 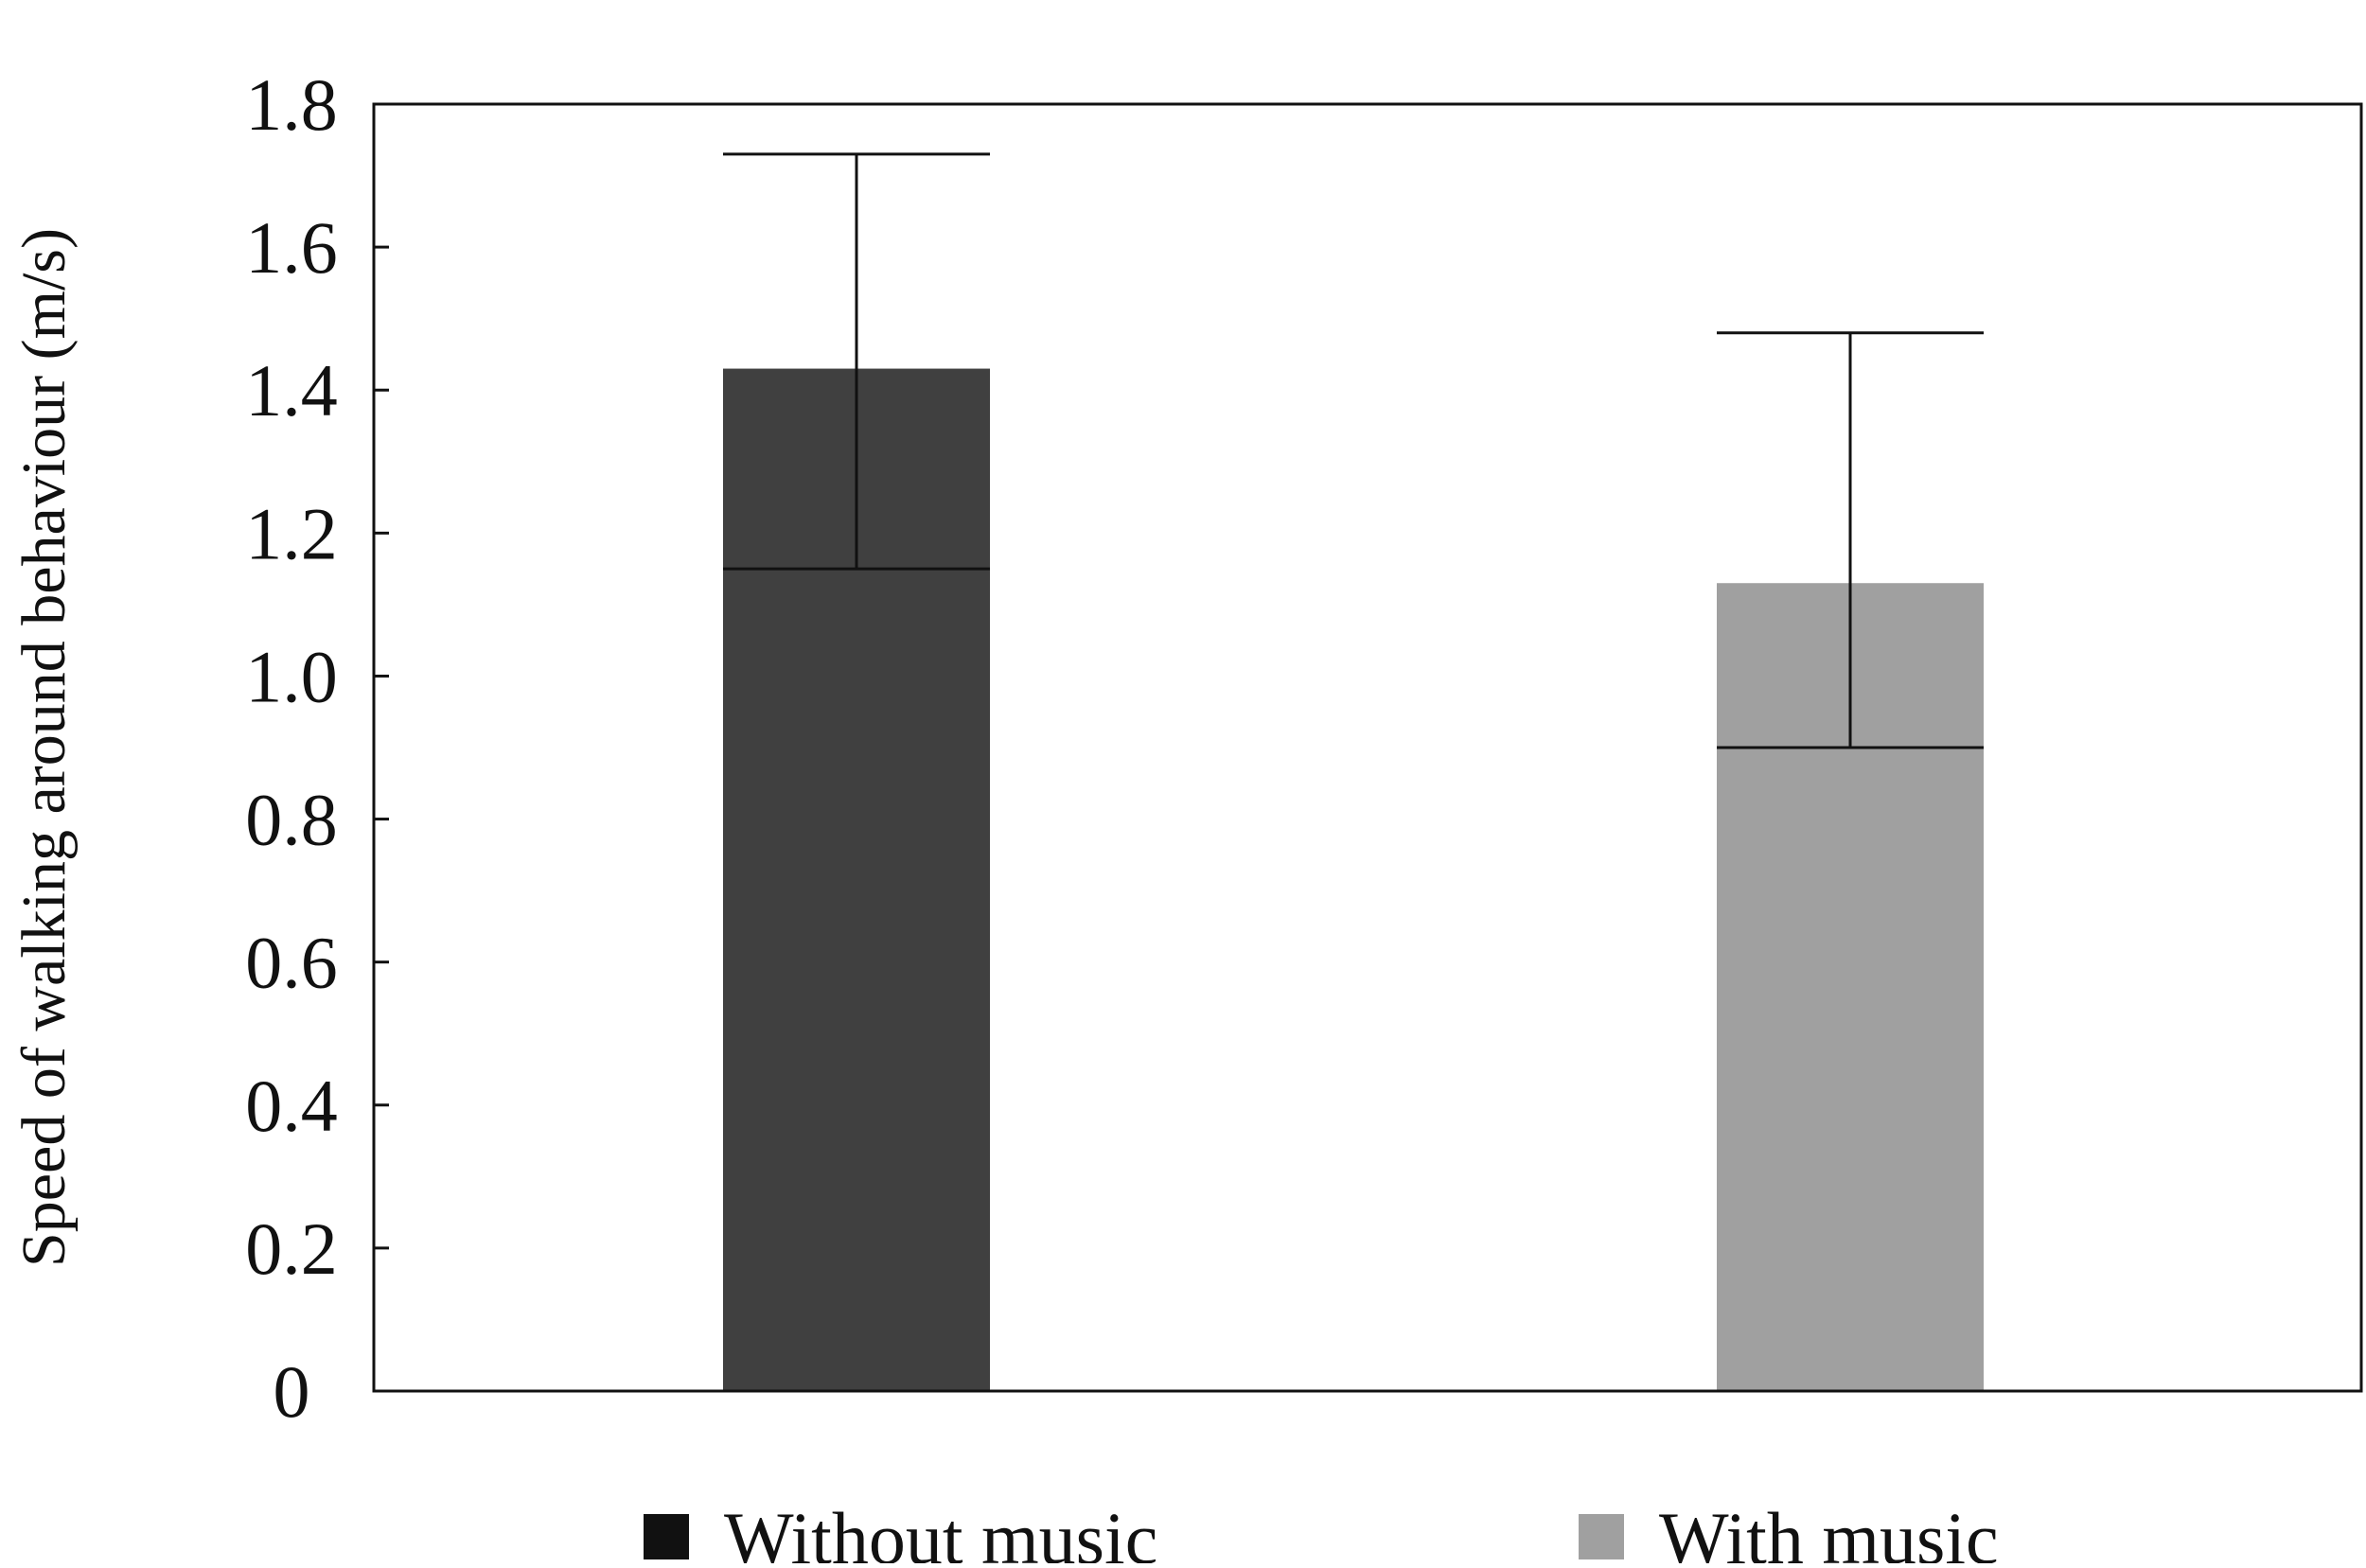 I want to click on y-axis: 0 0.2 0.4 0.6 0.8 1.0 1.2 1.4 1.6 1.8, so click(x=317, y=748).